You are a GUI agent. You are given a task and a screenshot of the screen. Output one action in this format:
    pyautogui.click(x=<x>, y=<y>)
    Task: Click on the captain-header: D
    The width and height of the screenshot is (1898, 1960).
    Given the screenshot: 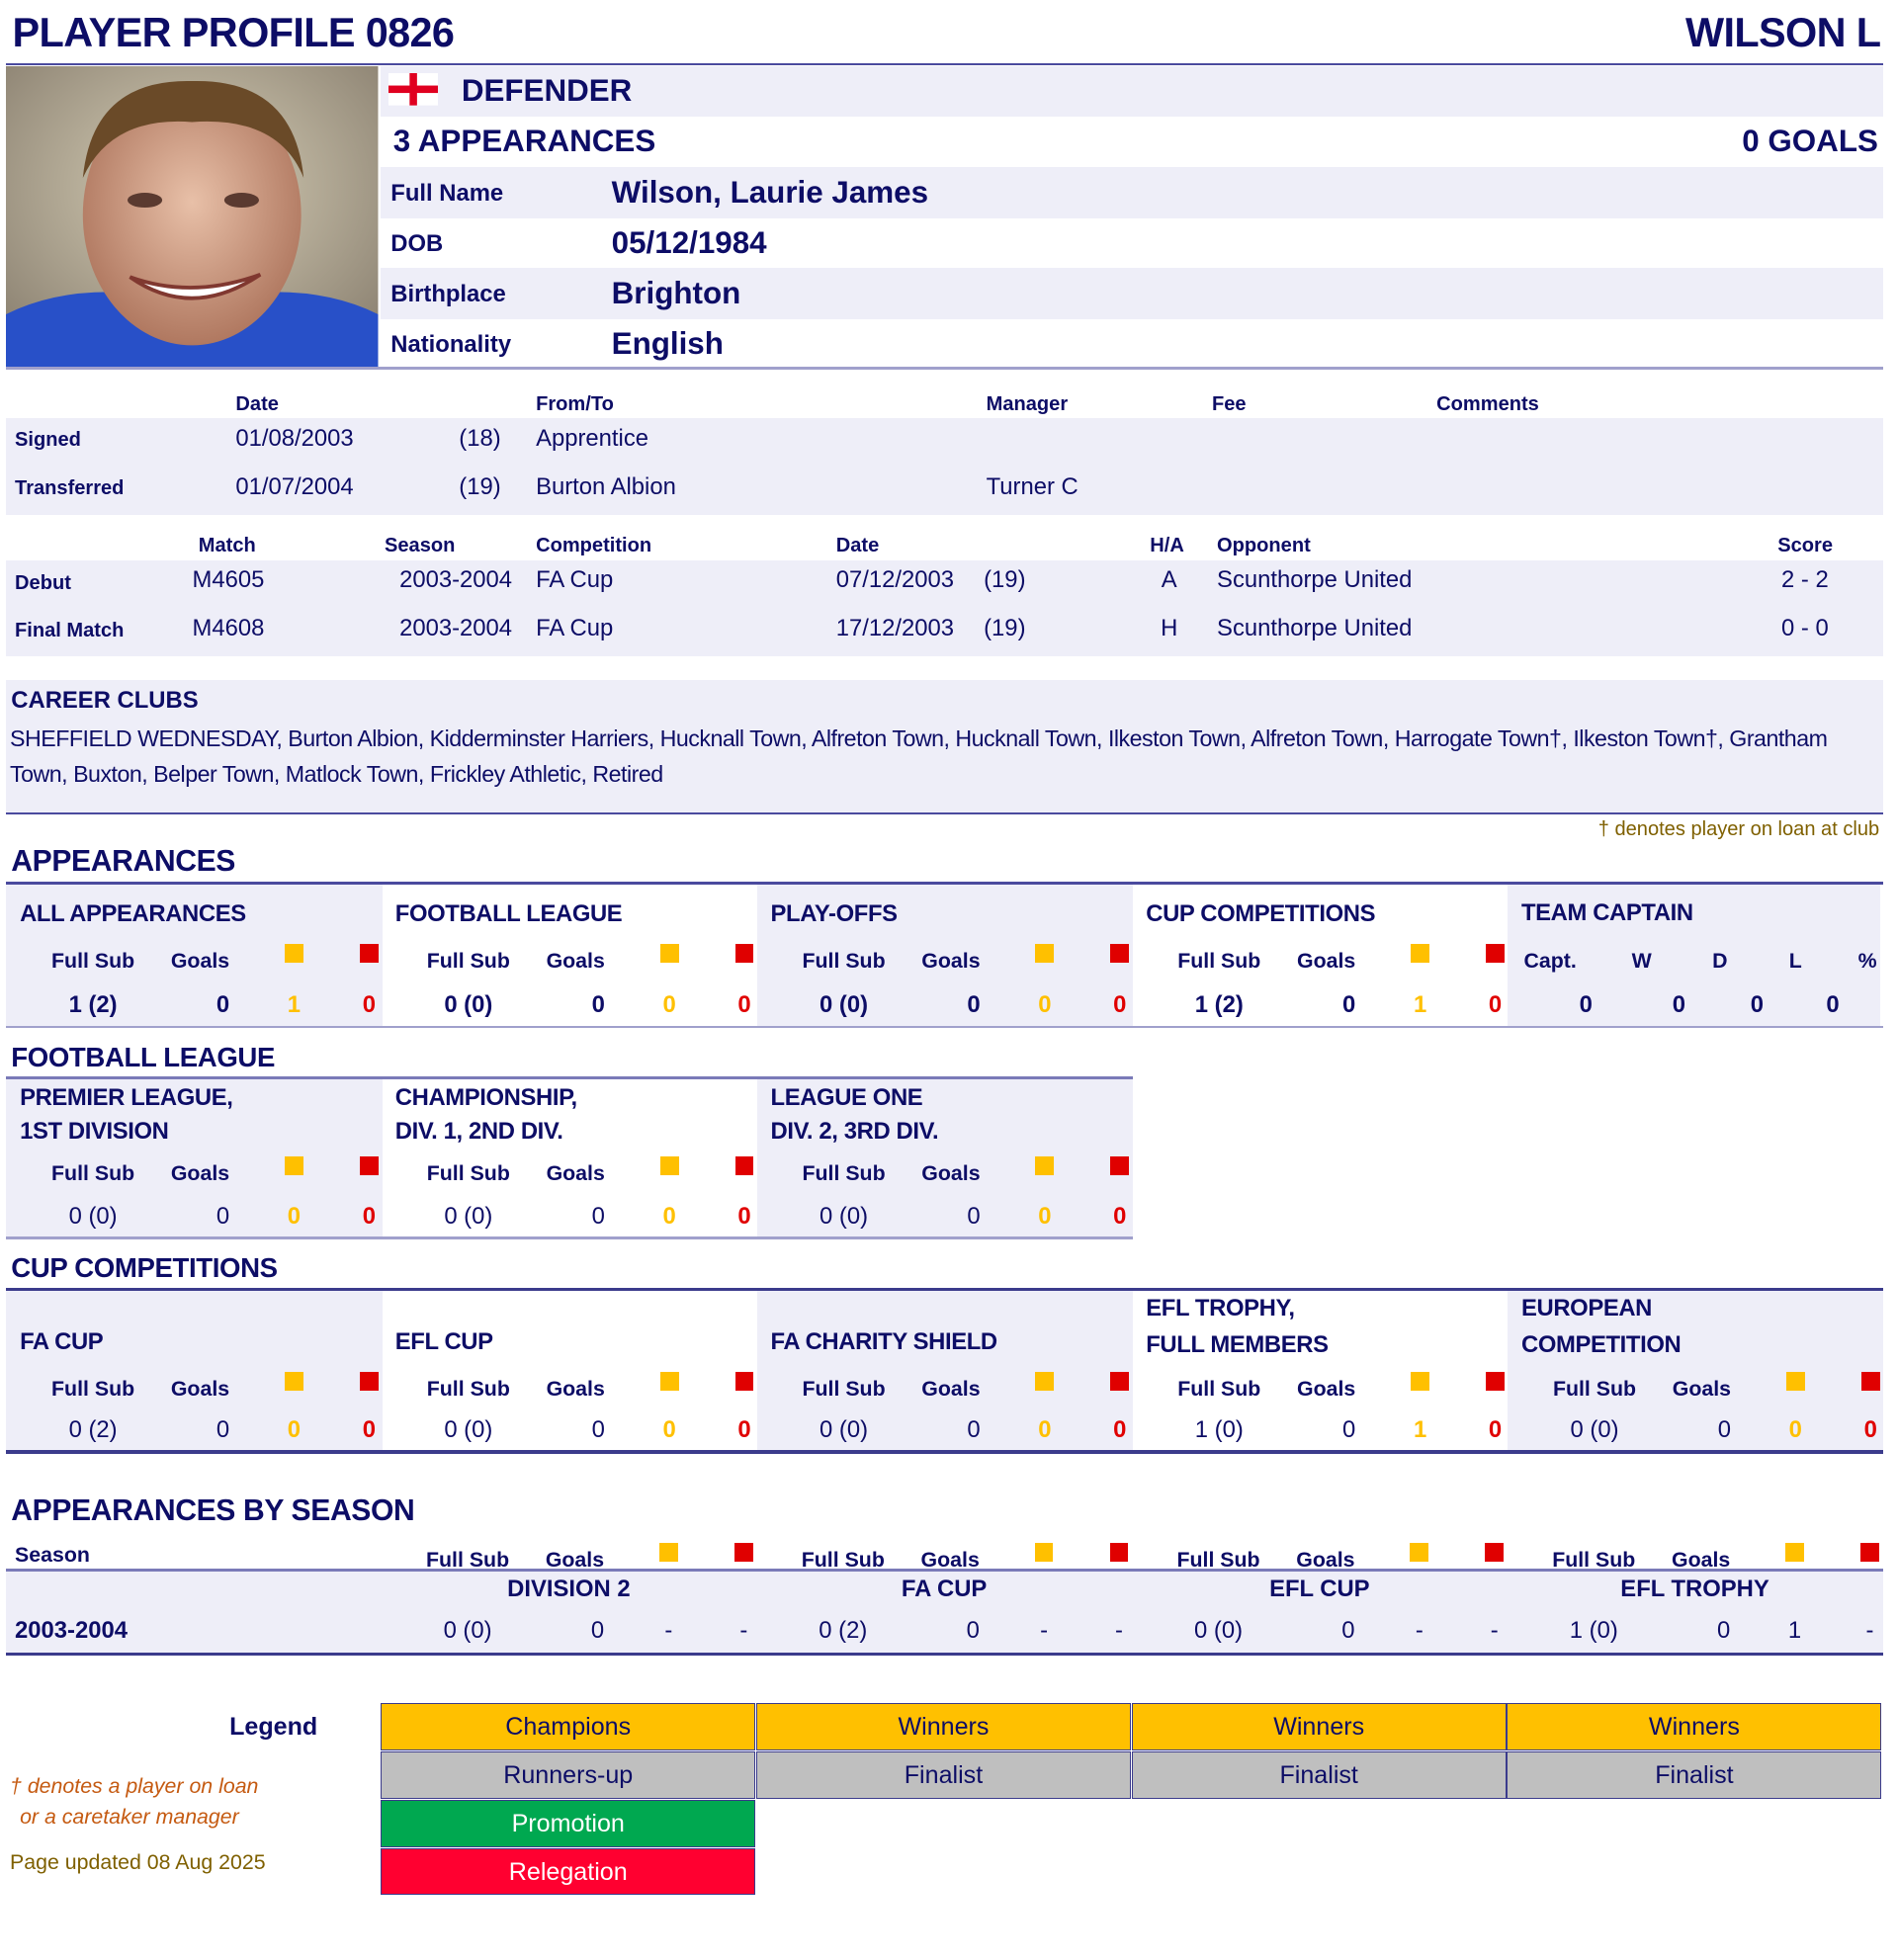 What is the action you would take?
    pyautogui.click(x=1720, y=960)
    